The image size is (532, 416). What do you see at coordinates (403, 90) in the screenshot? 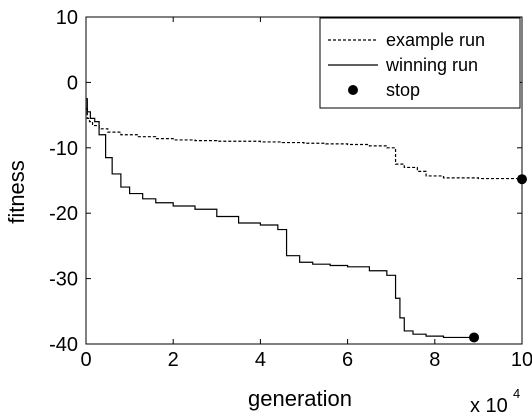
I see `legend-entry-label: stop` at bounding box center [403, 90].